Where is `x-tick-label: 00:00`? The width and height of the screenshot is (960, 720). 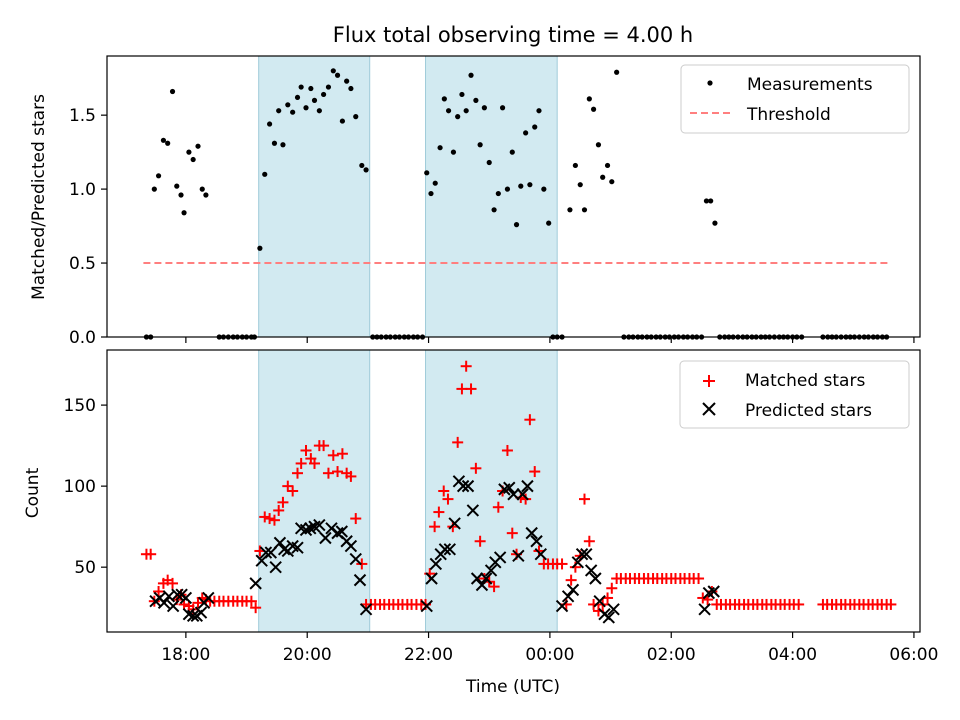
x-tick-label: 00:00 is located at coordinates (549, 655).